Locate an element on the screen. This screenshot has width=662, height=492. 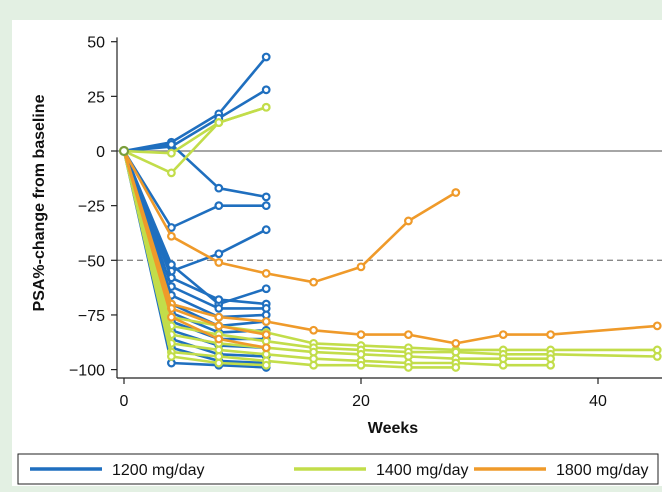
y-tick-label: 50 is located at coordinates (96, 43).